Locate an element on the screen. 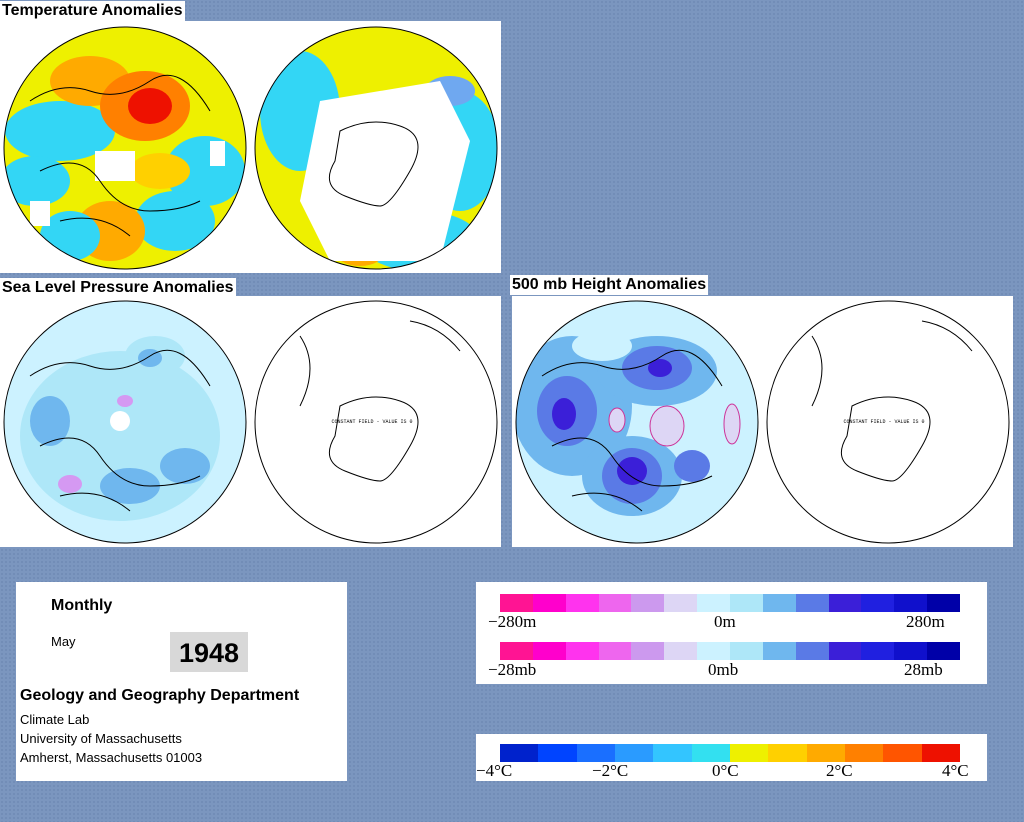 The width and height of the screenshot is (1024, 822). northern-hemisphere-height500 is located at coordinates (637, 422).